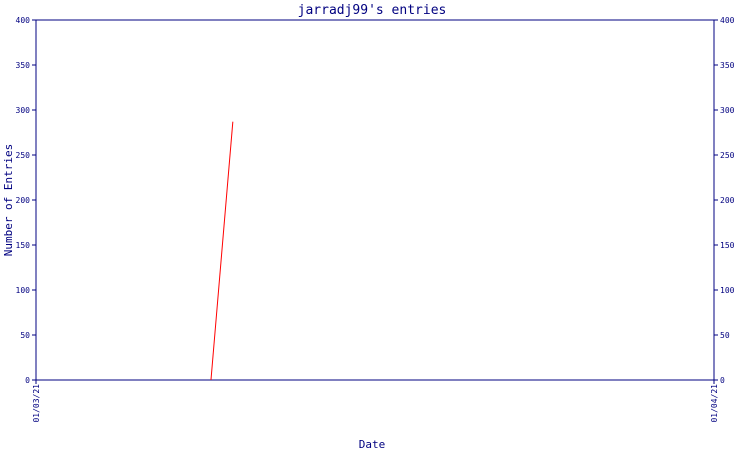 This screenshot has width=750, height=450. I want to click on y-tick-label-left: 150, so click(23, 245).